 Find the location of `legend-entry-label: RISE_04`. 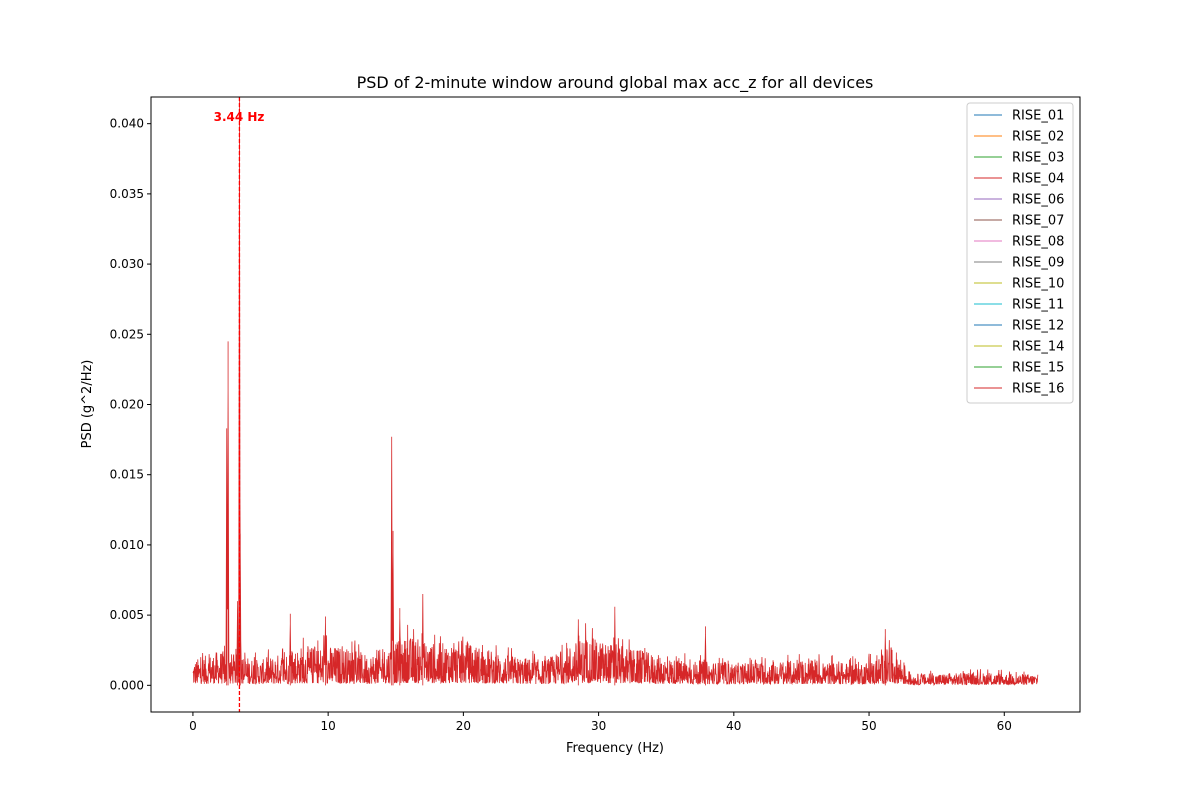

legend-entry-label: RISE_04 is located at coordinates (1038, 179).